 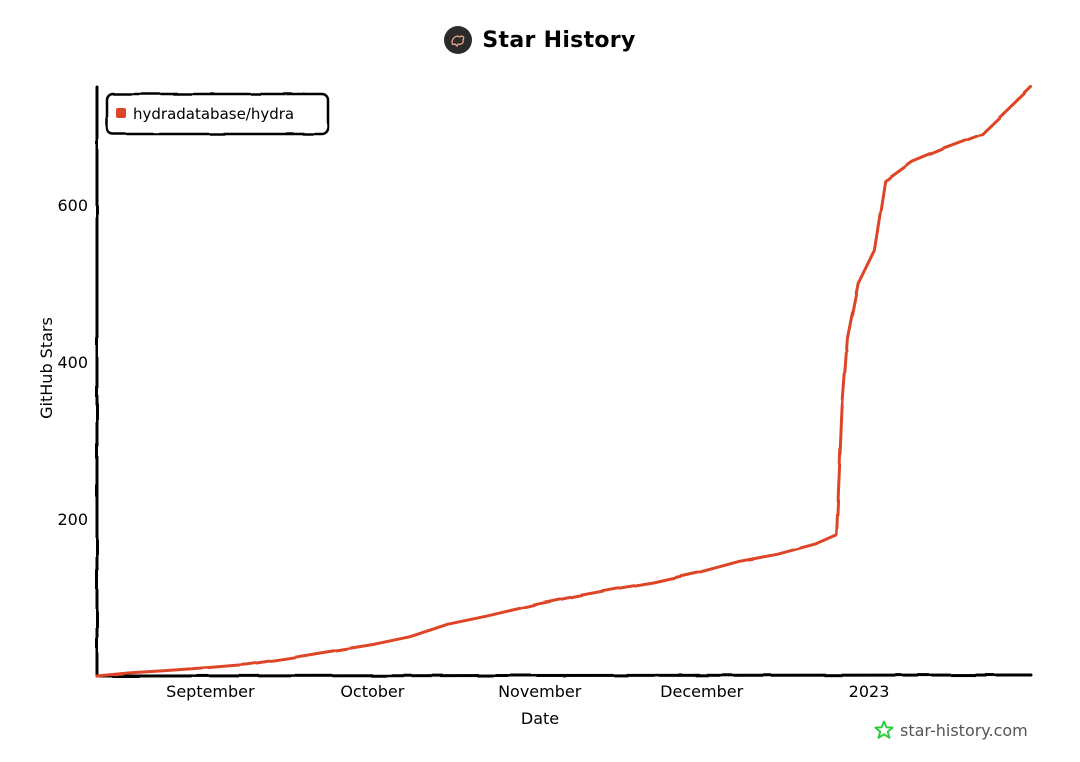 I want to click on y-axis-label: GitHub Stars, so click(x=46, y=368).